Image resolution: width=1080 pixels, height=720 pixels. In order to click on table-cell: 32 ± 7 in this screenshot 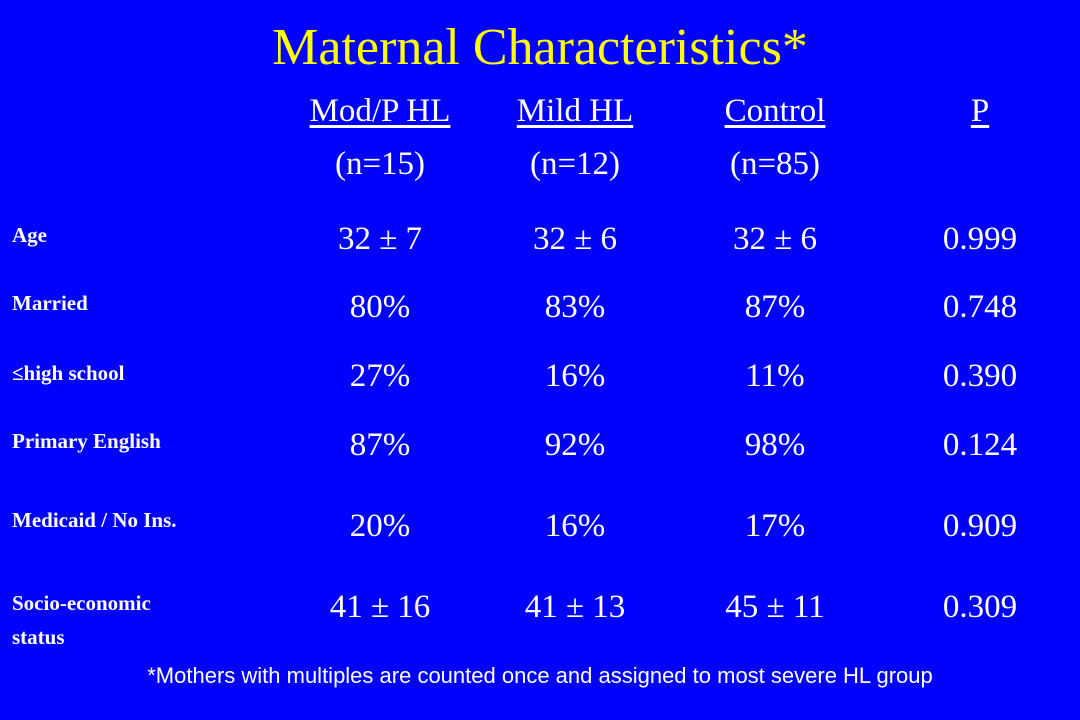, I will do `click(380, 239)`.